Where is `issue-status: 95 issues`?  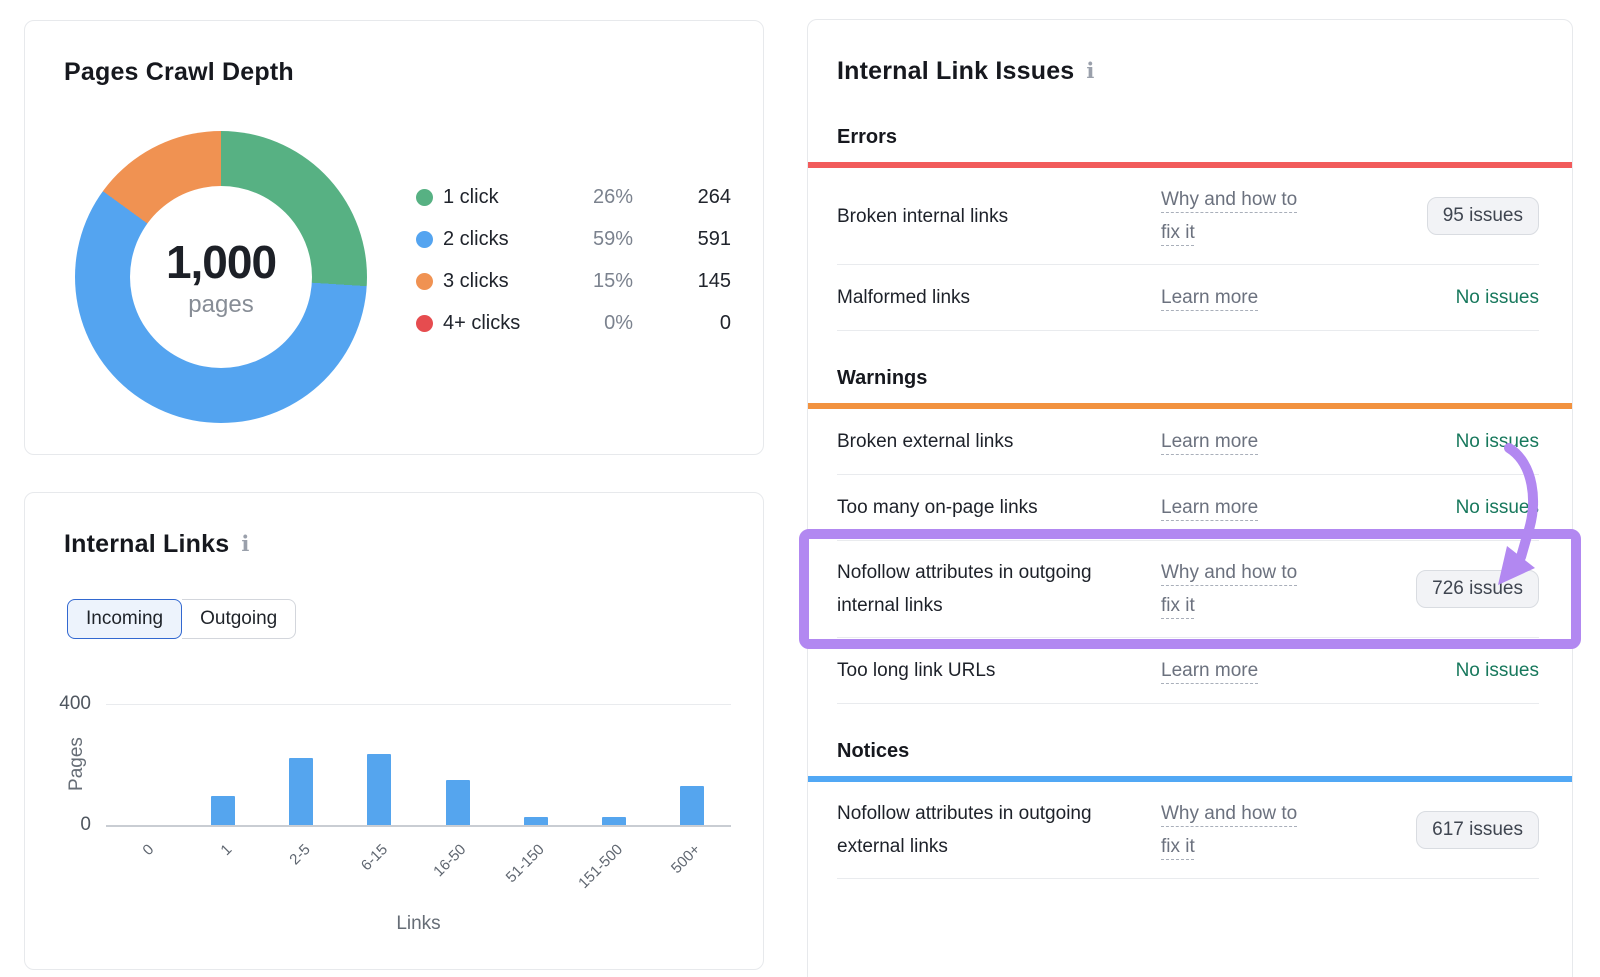 issue-status: 95 issues is located at coordinates (1482, 216).